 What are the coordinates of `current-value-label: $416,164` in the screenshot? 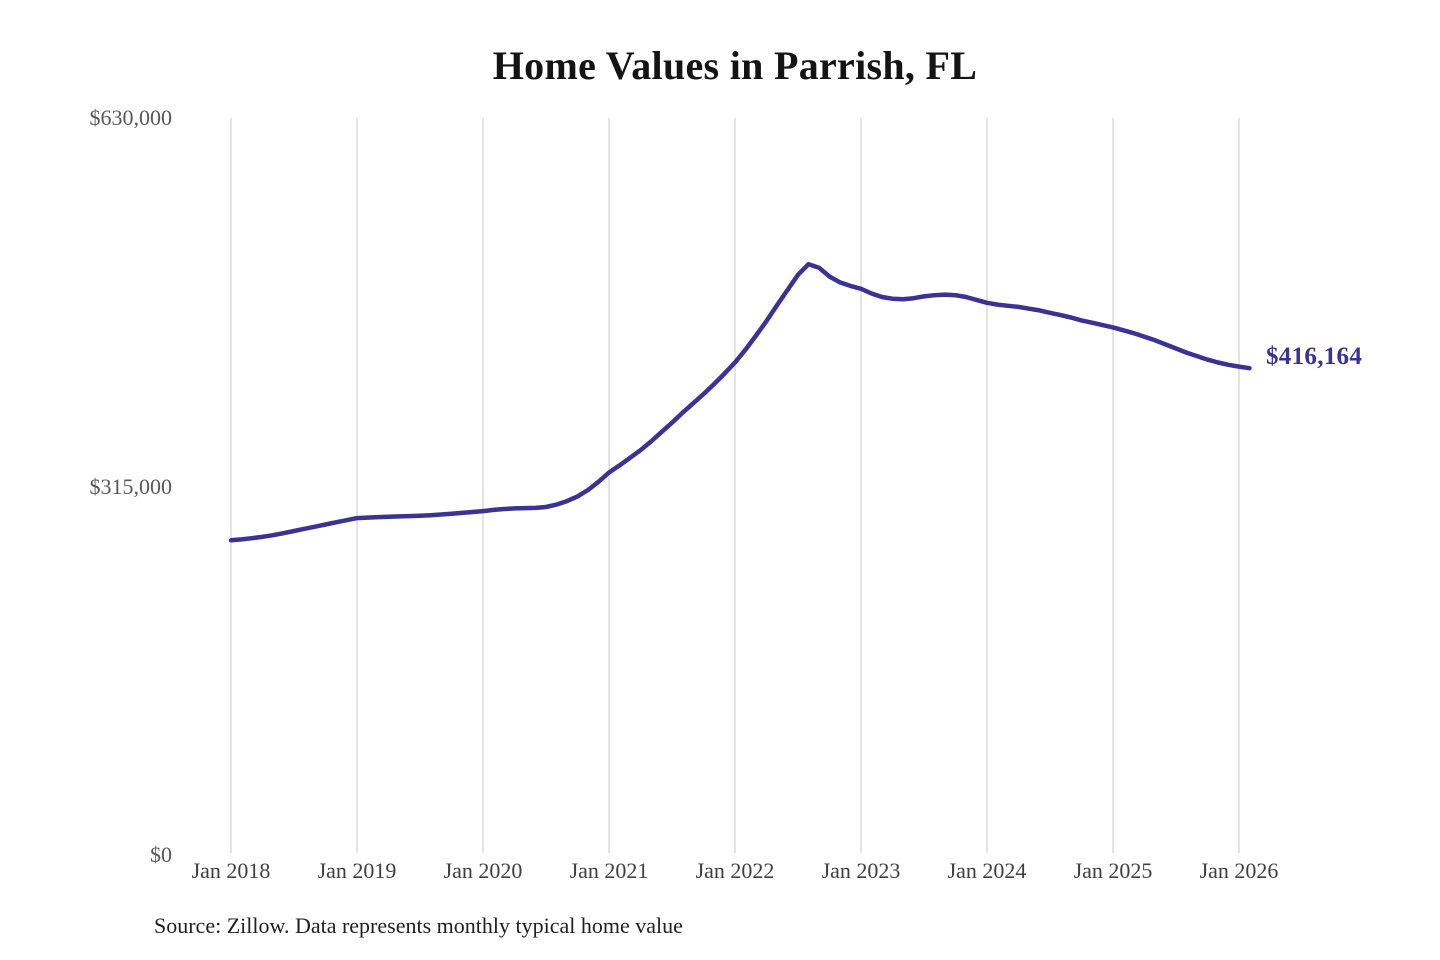 It's located at (1314, 356).